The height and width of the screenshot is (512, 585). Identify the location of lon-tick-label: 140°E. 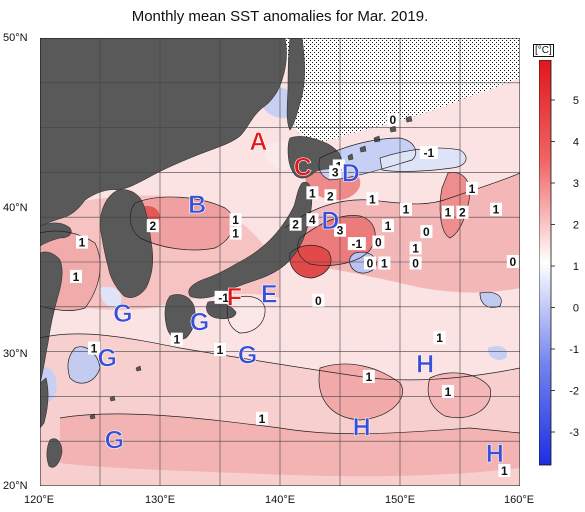
(280, 500).